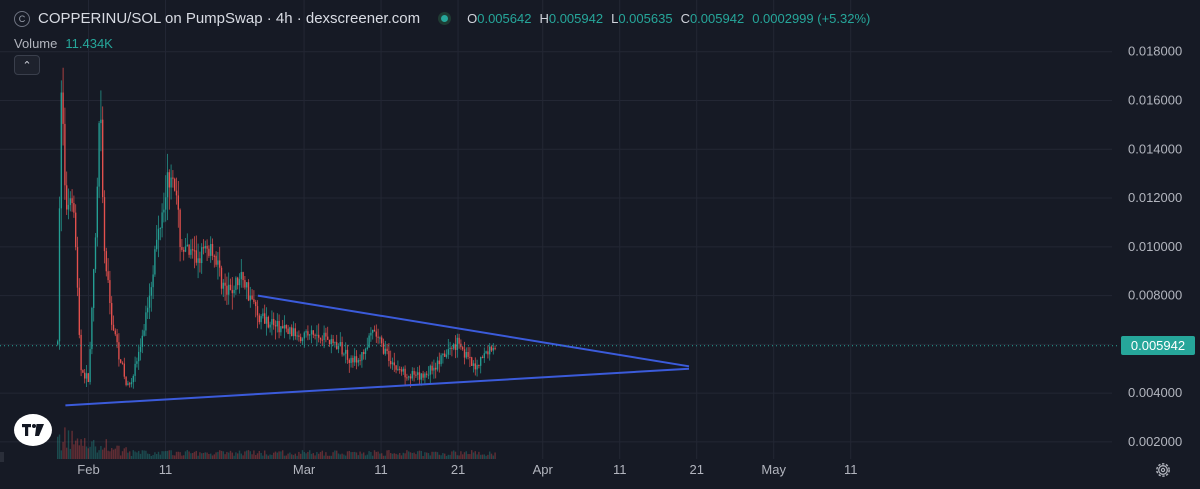 Image resolution: width=1200 pixels, height=489 pixels. I want to click on price-tick-label: 0.004000, so click(1155, 392).